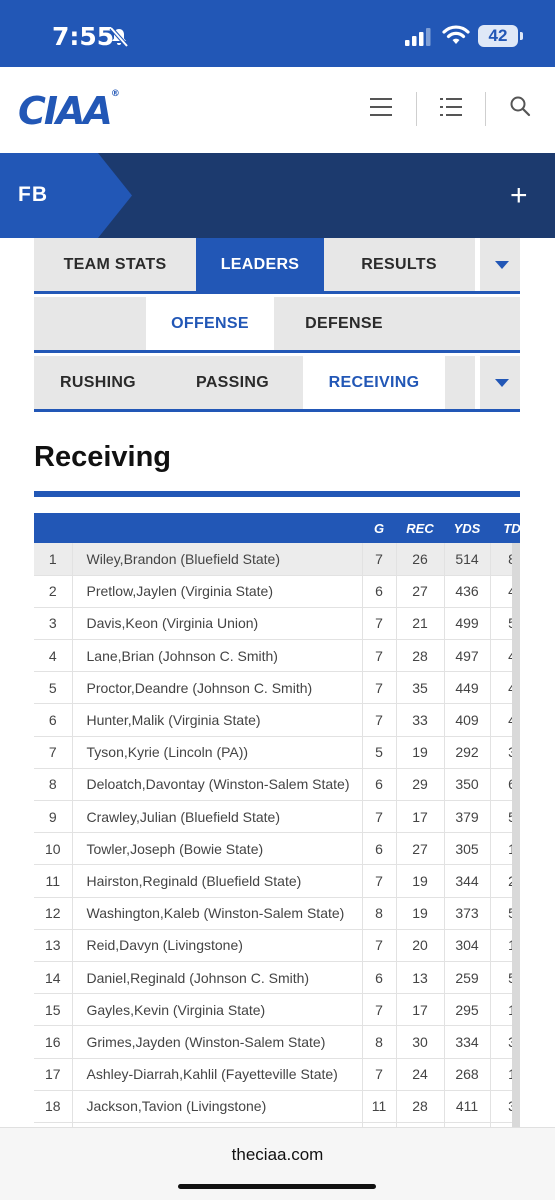 The width and height of the screenshot is (555, 1200). I want to click on cell-rank: 7, so click(53, 752).